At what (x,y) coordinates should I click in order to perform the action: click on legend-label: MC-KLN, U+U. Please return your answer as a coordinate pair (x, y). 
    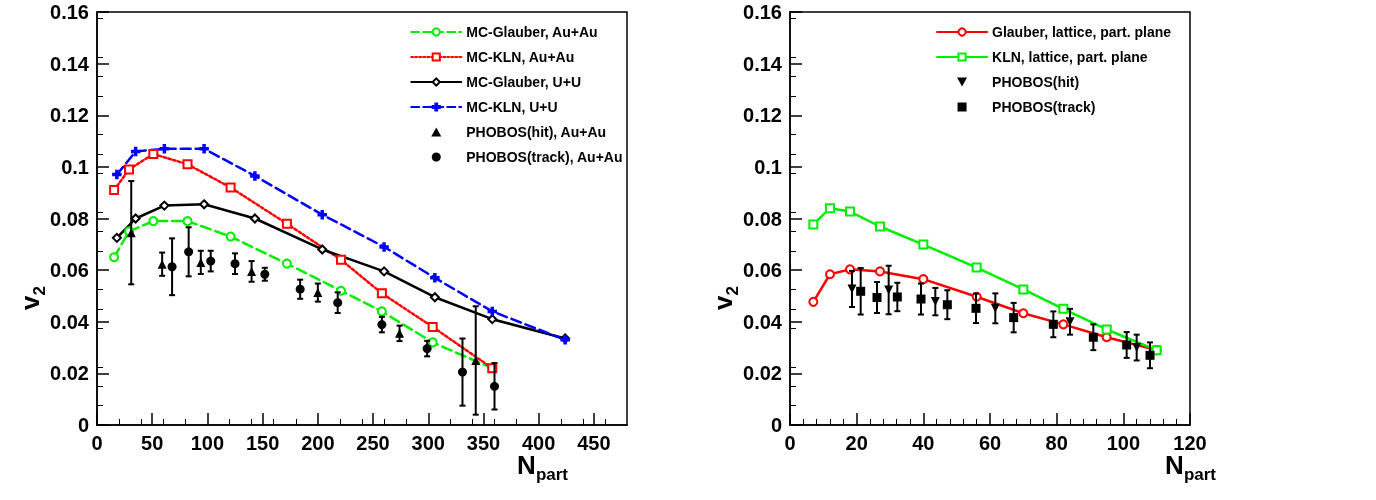
    Looking at the image, I should click on (512, 107).